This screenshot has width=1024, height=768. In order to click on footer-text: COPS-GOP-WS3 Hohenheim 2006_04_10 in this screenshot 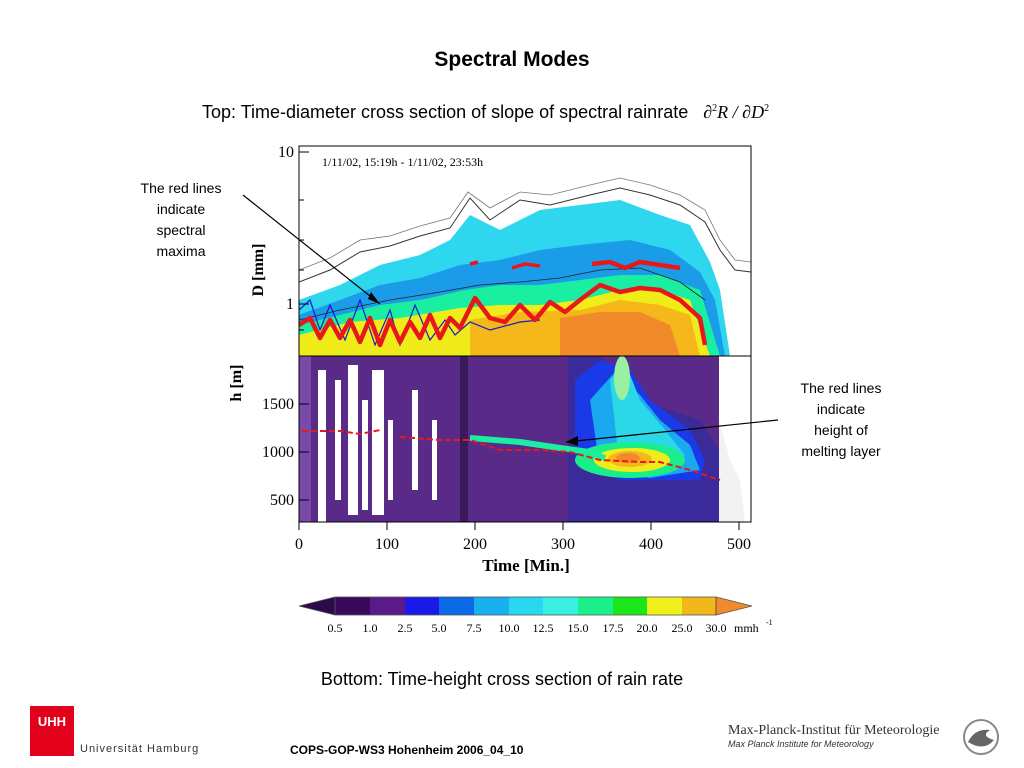, I will do `click(407, 750)`.